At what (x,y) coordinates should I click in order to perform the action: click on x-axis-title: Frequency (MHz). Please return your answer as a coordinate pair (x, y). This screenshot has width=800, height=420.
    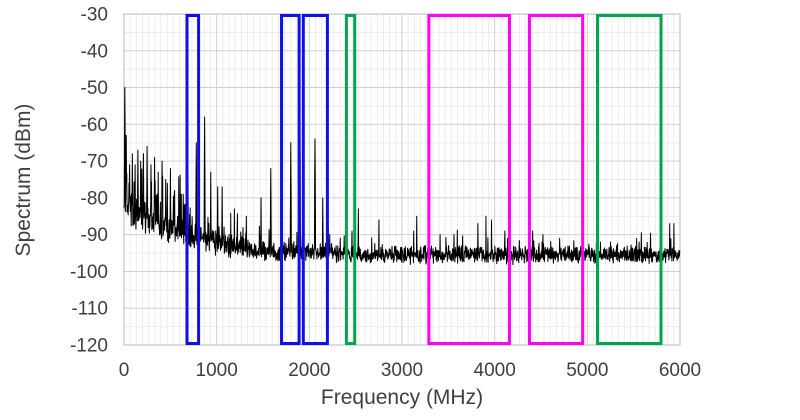
    Looking at the image, I should click on (402, 397).